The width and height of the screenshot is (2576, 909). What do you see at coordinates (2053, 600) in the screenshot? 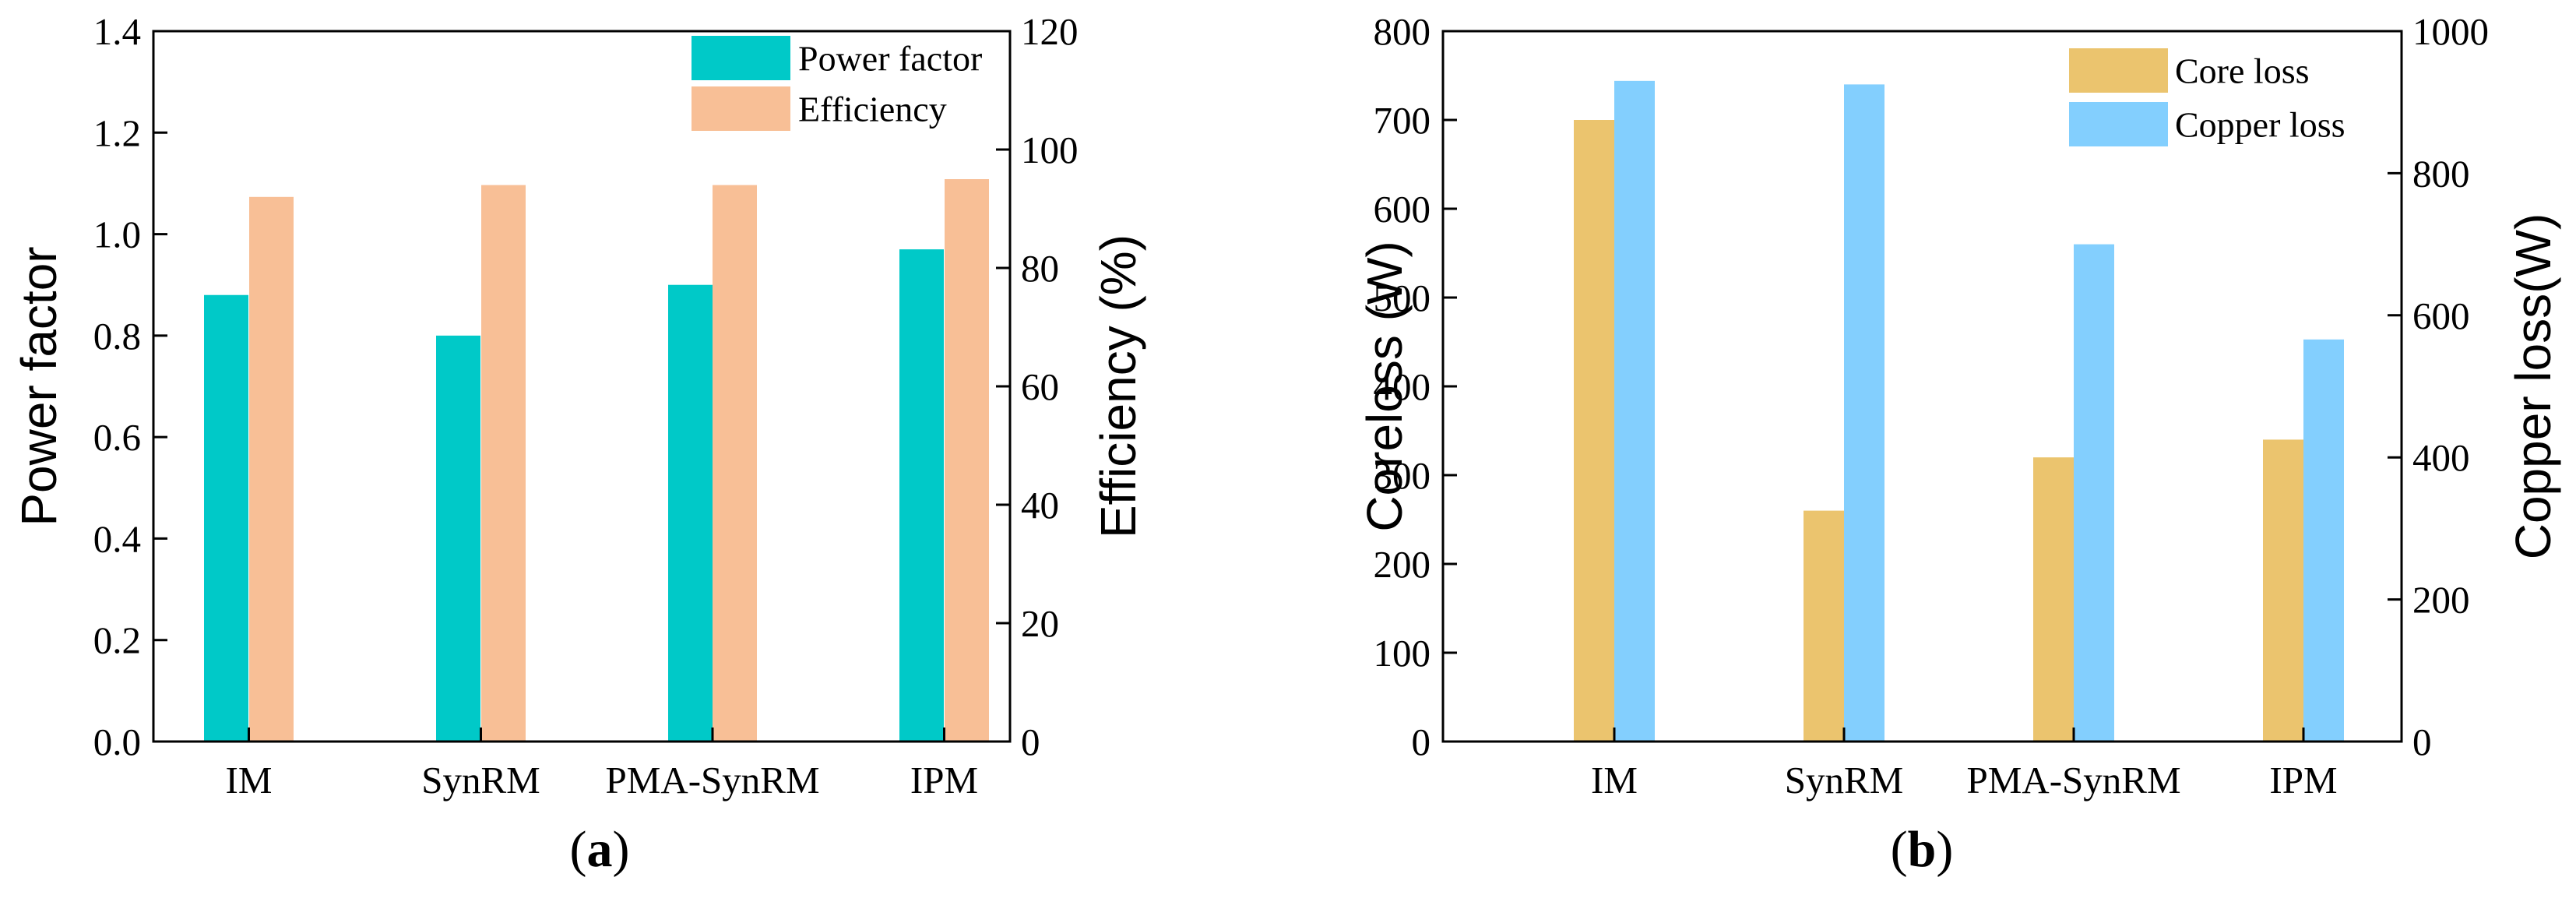
I see `bar-core-loss-pma-synrm` at bounding box center [2053, 600].